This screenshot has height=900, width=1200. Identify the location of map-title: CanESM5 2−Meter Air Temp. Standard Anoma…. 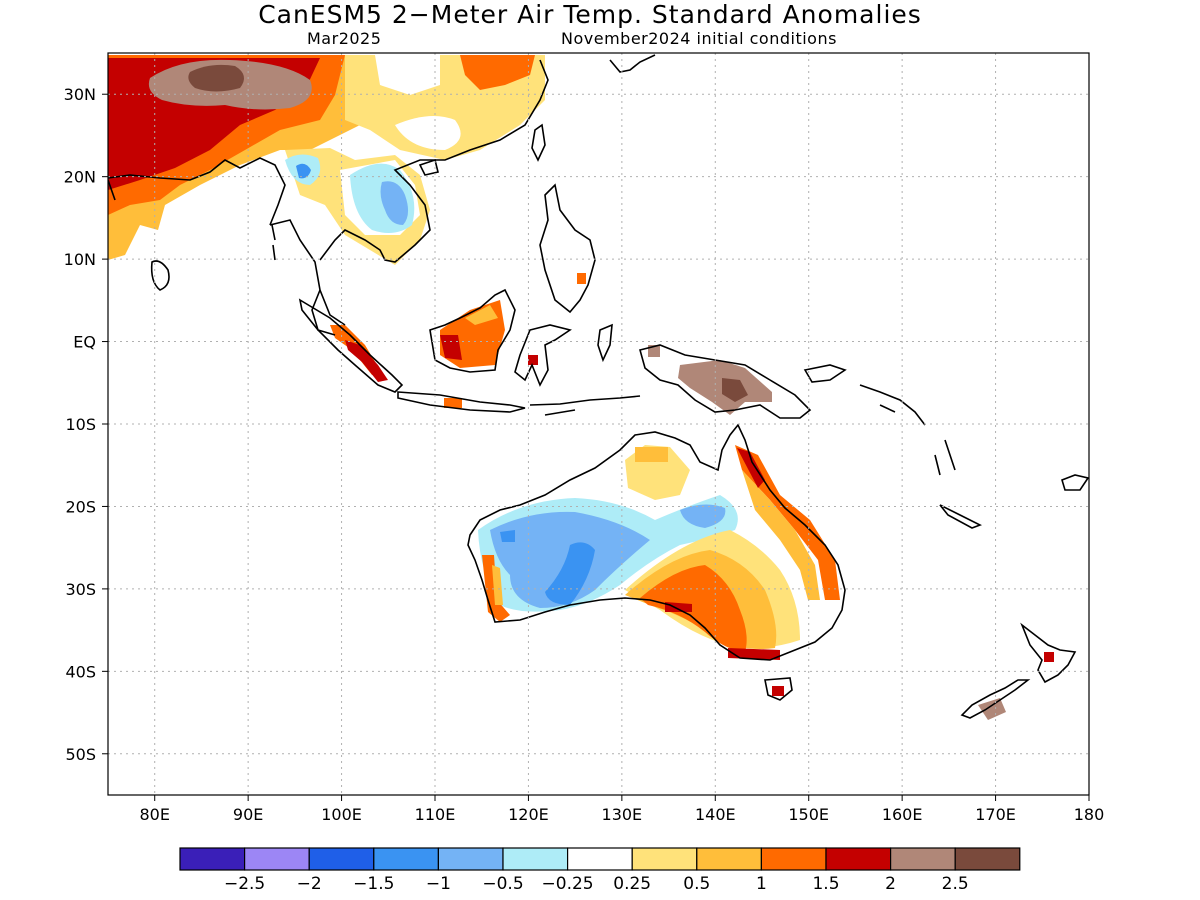
(590, 14).